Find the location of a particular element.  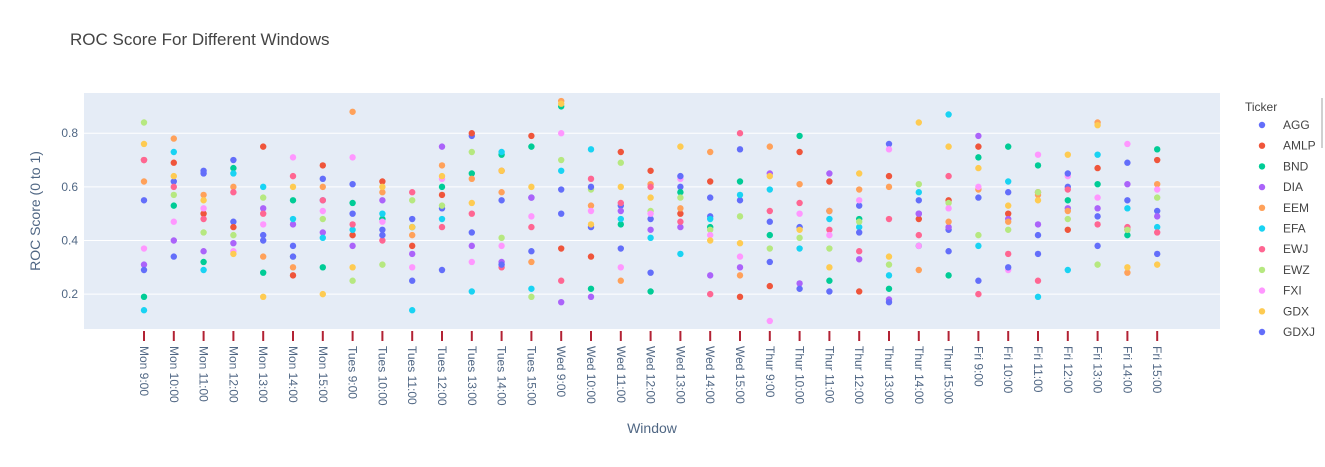

y-axis-ticks: 0.2 0.4 0.6 0.8 is located at coordinates (69, 213).